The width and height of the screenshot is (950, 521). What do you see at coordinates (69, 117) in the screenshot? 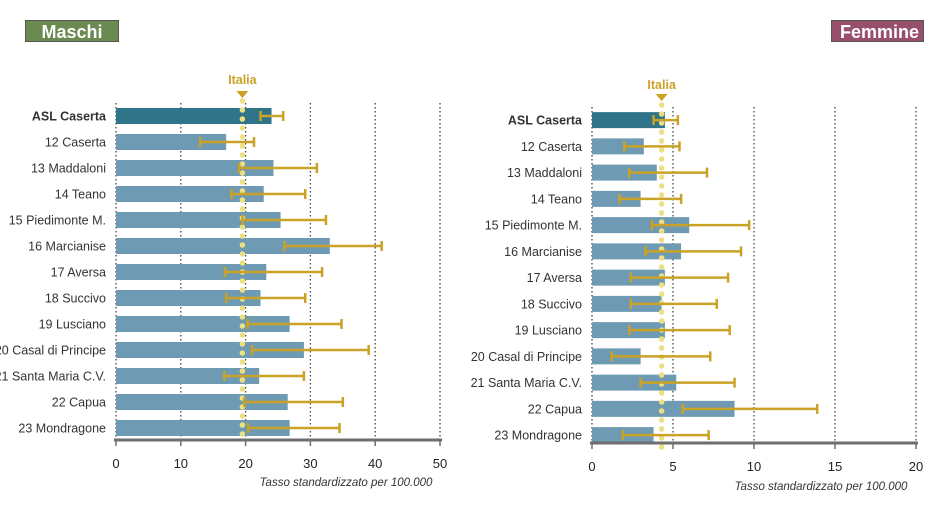
I see `maschi-category-label: ASL Caserta` at bounding box center [69, 117].